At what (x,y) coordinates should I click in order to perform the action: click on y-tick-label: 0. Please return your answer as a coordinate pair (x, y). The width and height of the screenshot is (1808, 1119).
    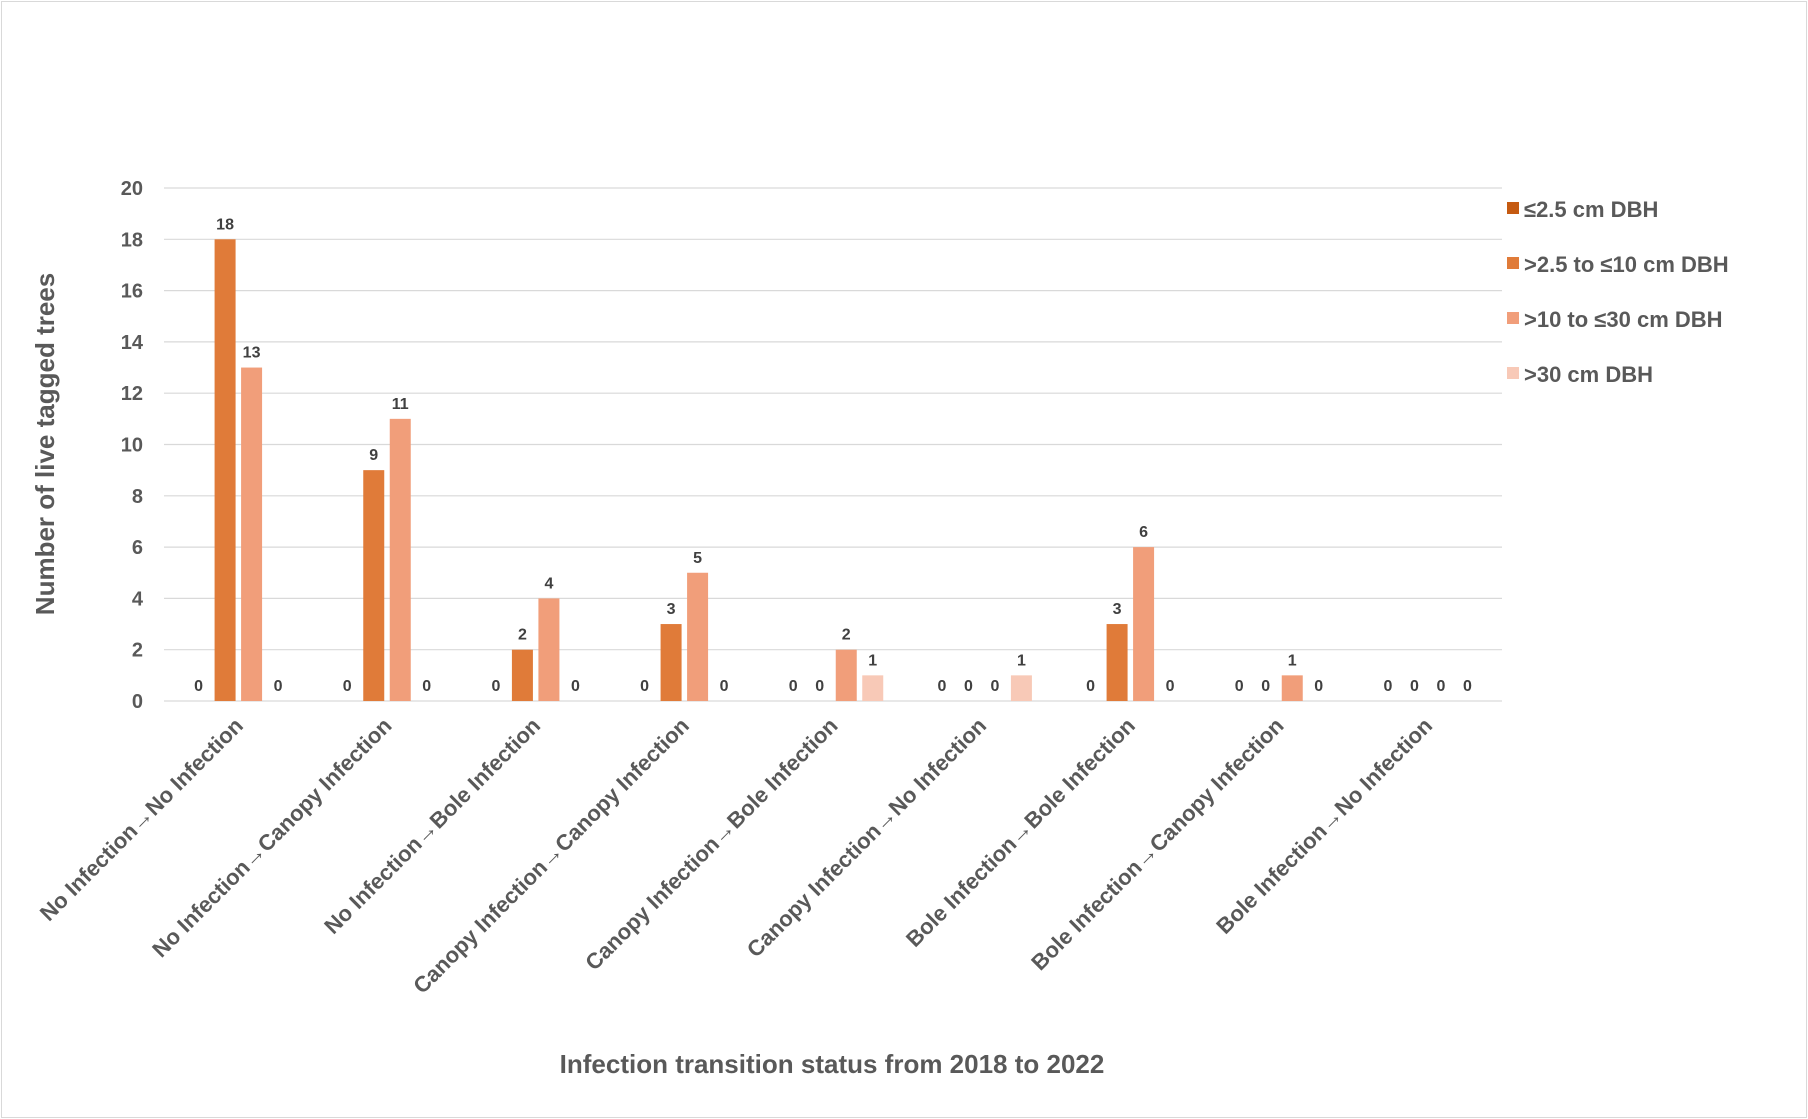
    Looking at the image, I should click on (137, 702).